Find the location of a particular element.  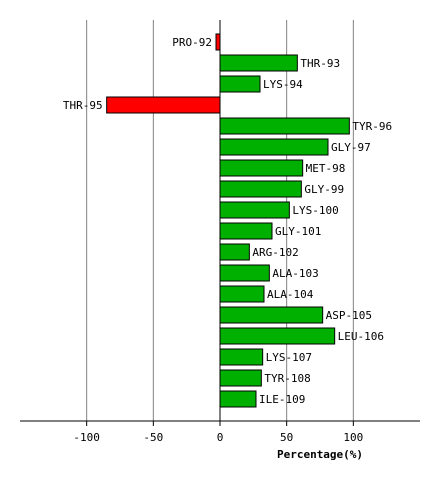

bar-label: ALA-103 is located at coordinates (295, 273).